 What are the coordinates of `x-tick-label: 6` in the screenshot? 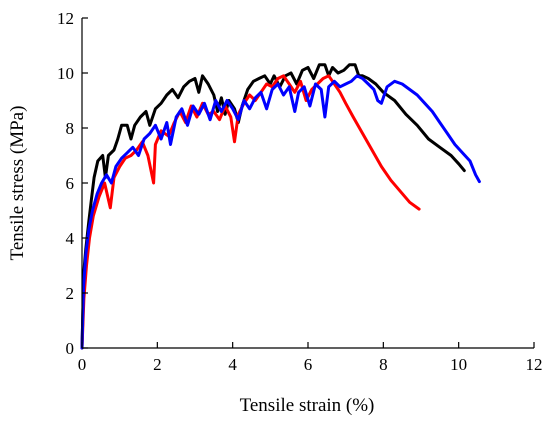 It's located at (308, 364).